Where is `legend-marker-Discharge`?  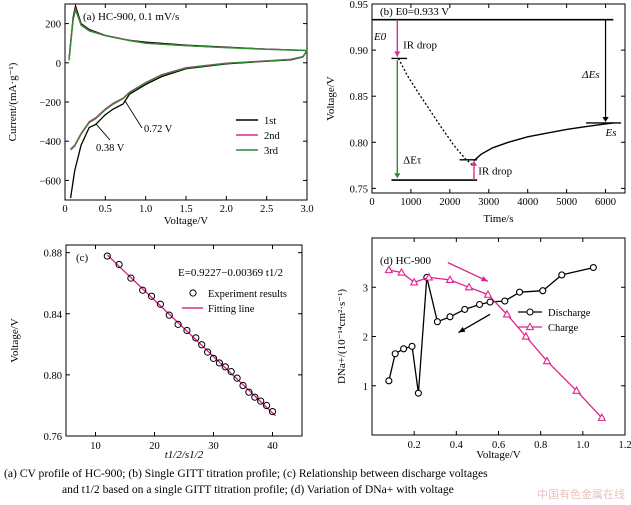
legend-marker-Discharge is located at coordinates (530, 312).